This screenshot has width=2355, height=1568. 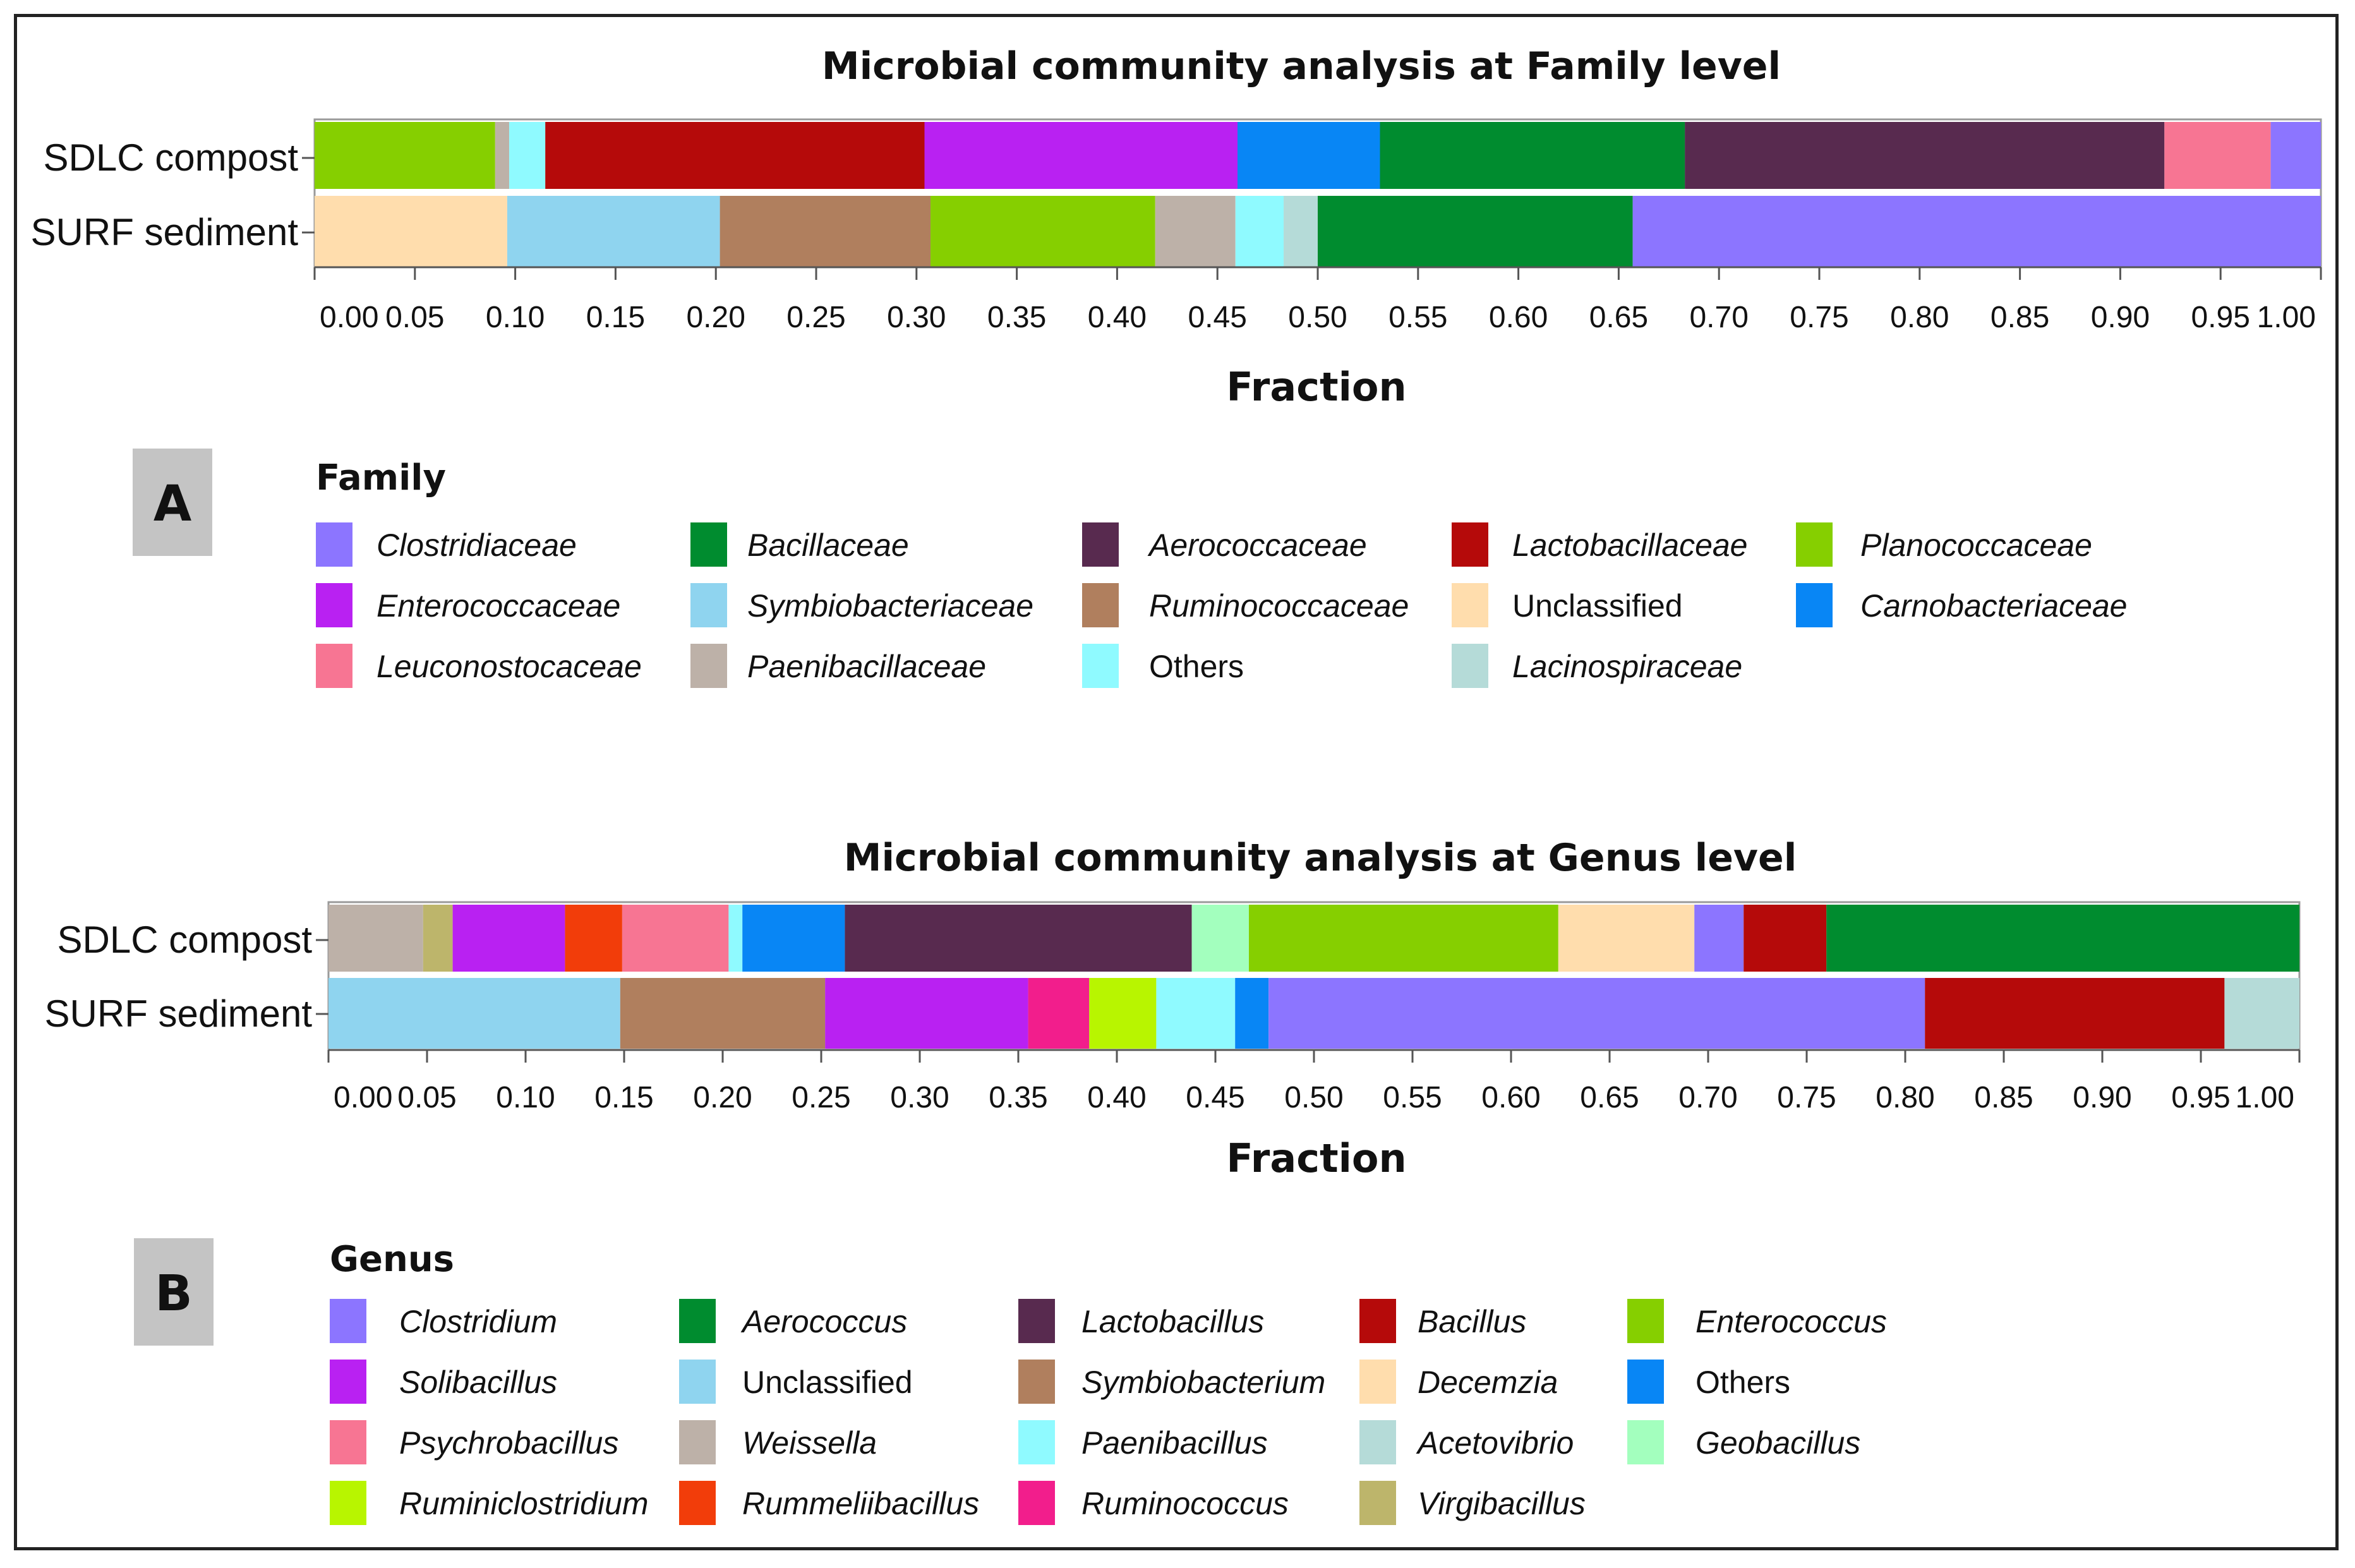 What do you see at coordinates (1597, 606) in the screenshot?
I see `legend-label-unclassified: Unclassified` at bounding box center [1597, 606].